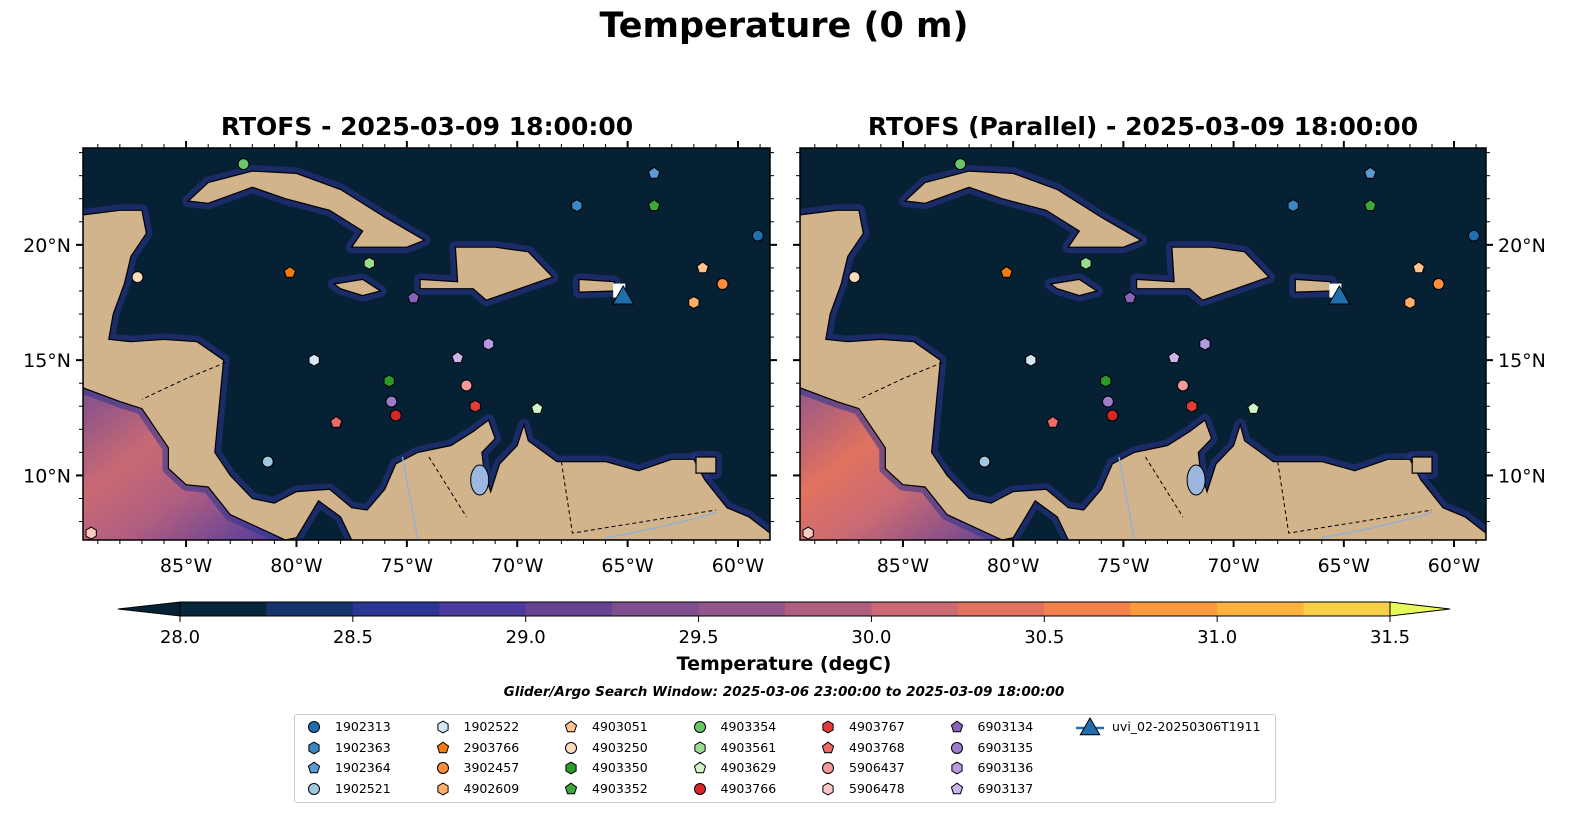 Image resolution: width=1580 pixels, height=827 pixels. I want to click on legend-label: 6903135, so click(1005, 747).